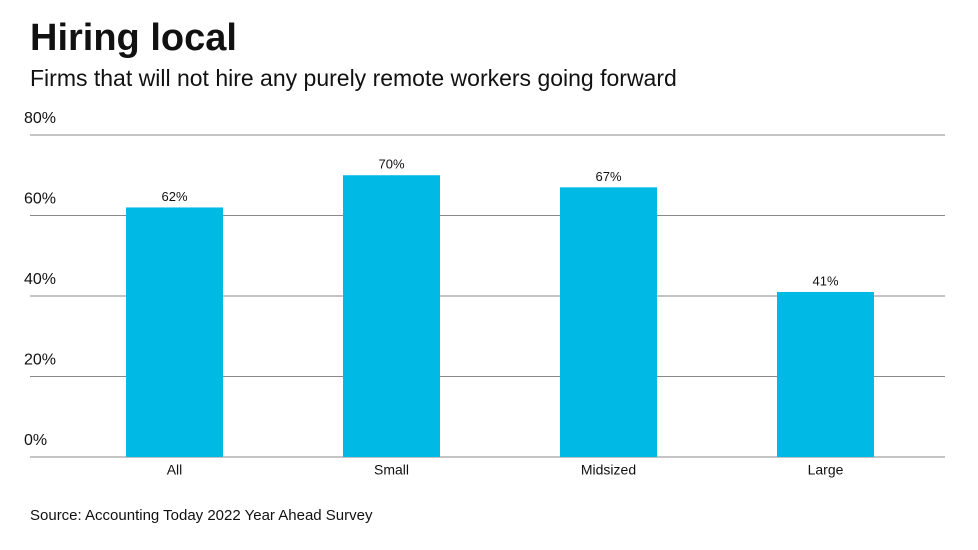 This screenshot has width=978, height=550. What do you see at coordinates (174, 196) in the screenshot?
I see `value-label: 62%` at bounding box center [174, 196].